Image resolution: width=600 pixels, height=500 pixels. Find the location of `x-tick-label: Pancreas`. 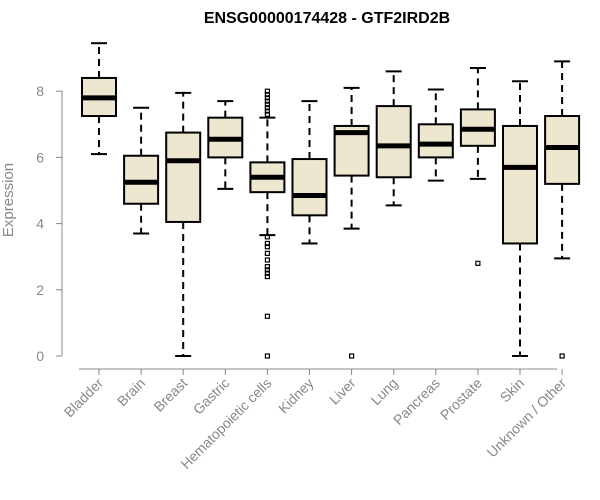

x-tick-label: Pancreas is located at coordinates (416, 401).